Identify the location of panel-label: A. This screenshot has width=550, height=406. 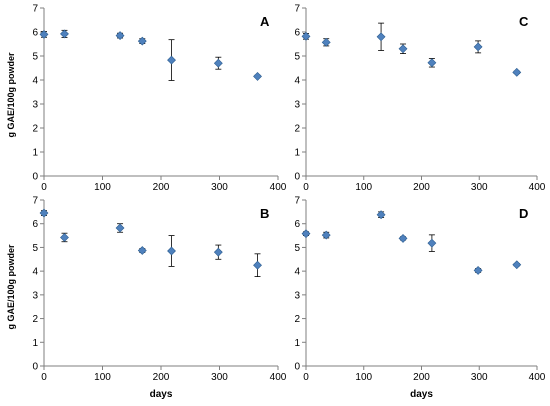
(265, 21).